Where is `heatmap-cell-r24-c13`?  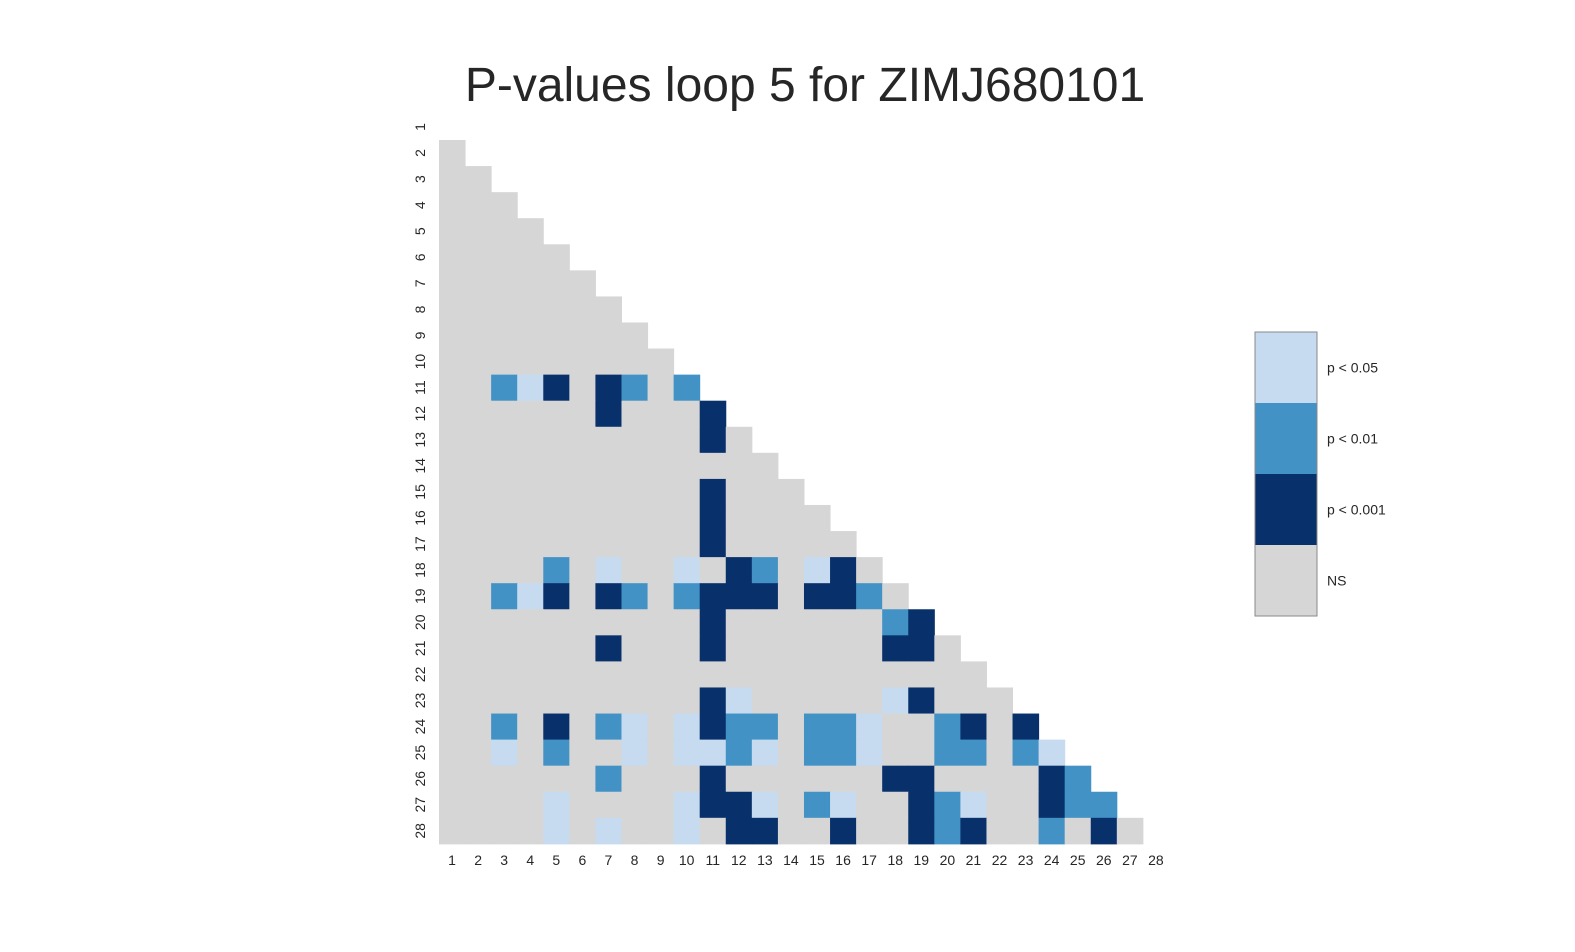
heatmap-cell-r24-c13 is located at coordinates (765, 727).